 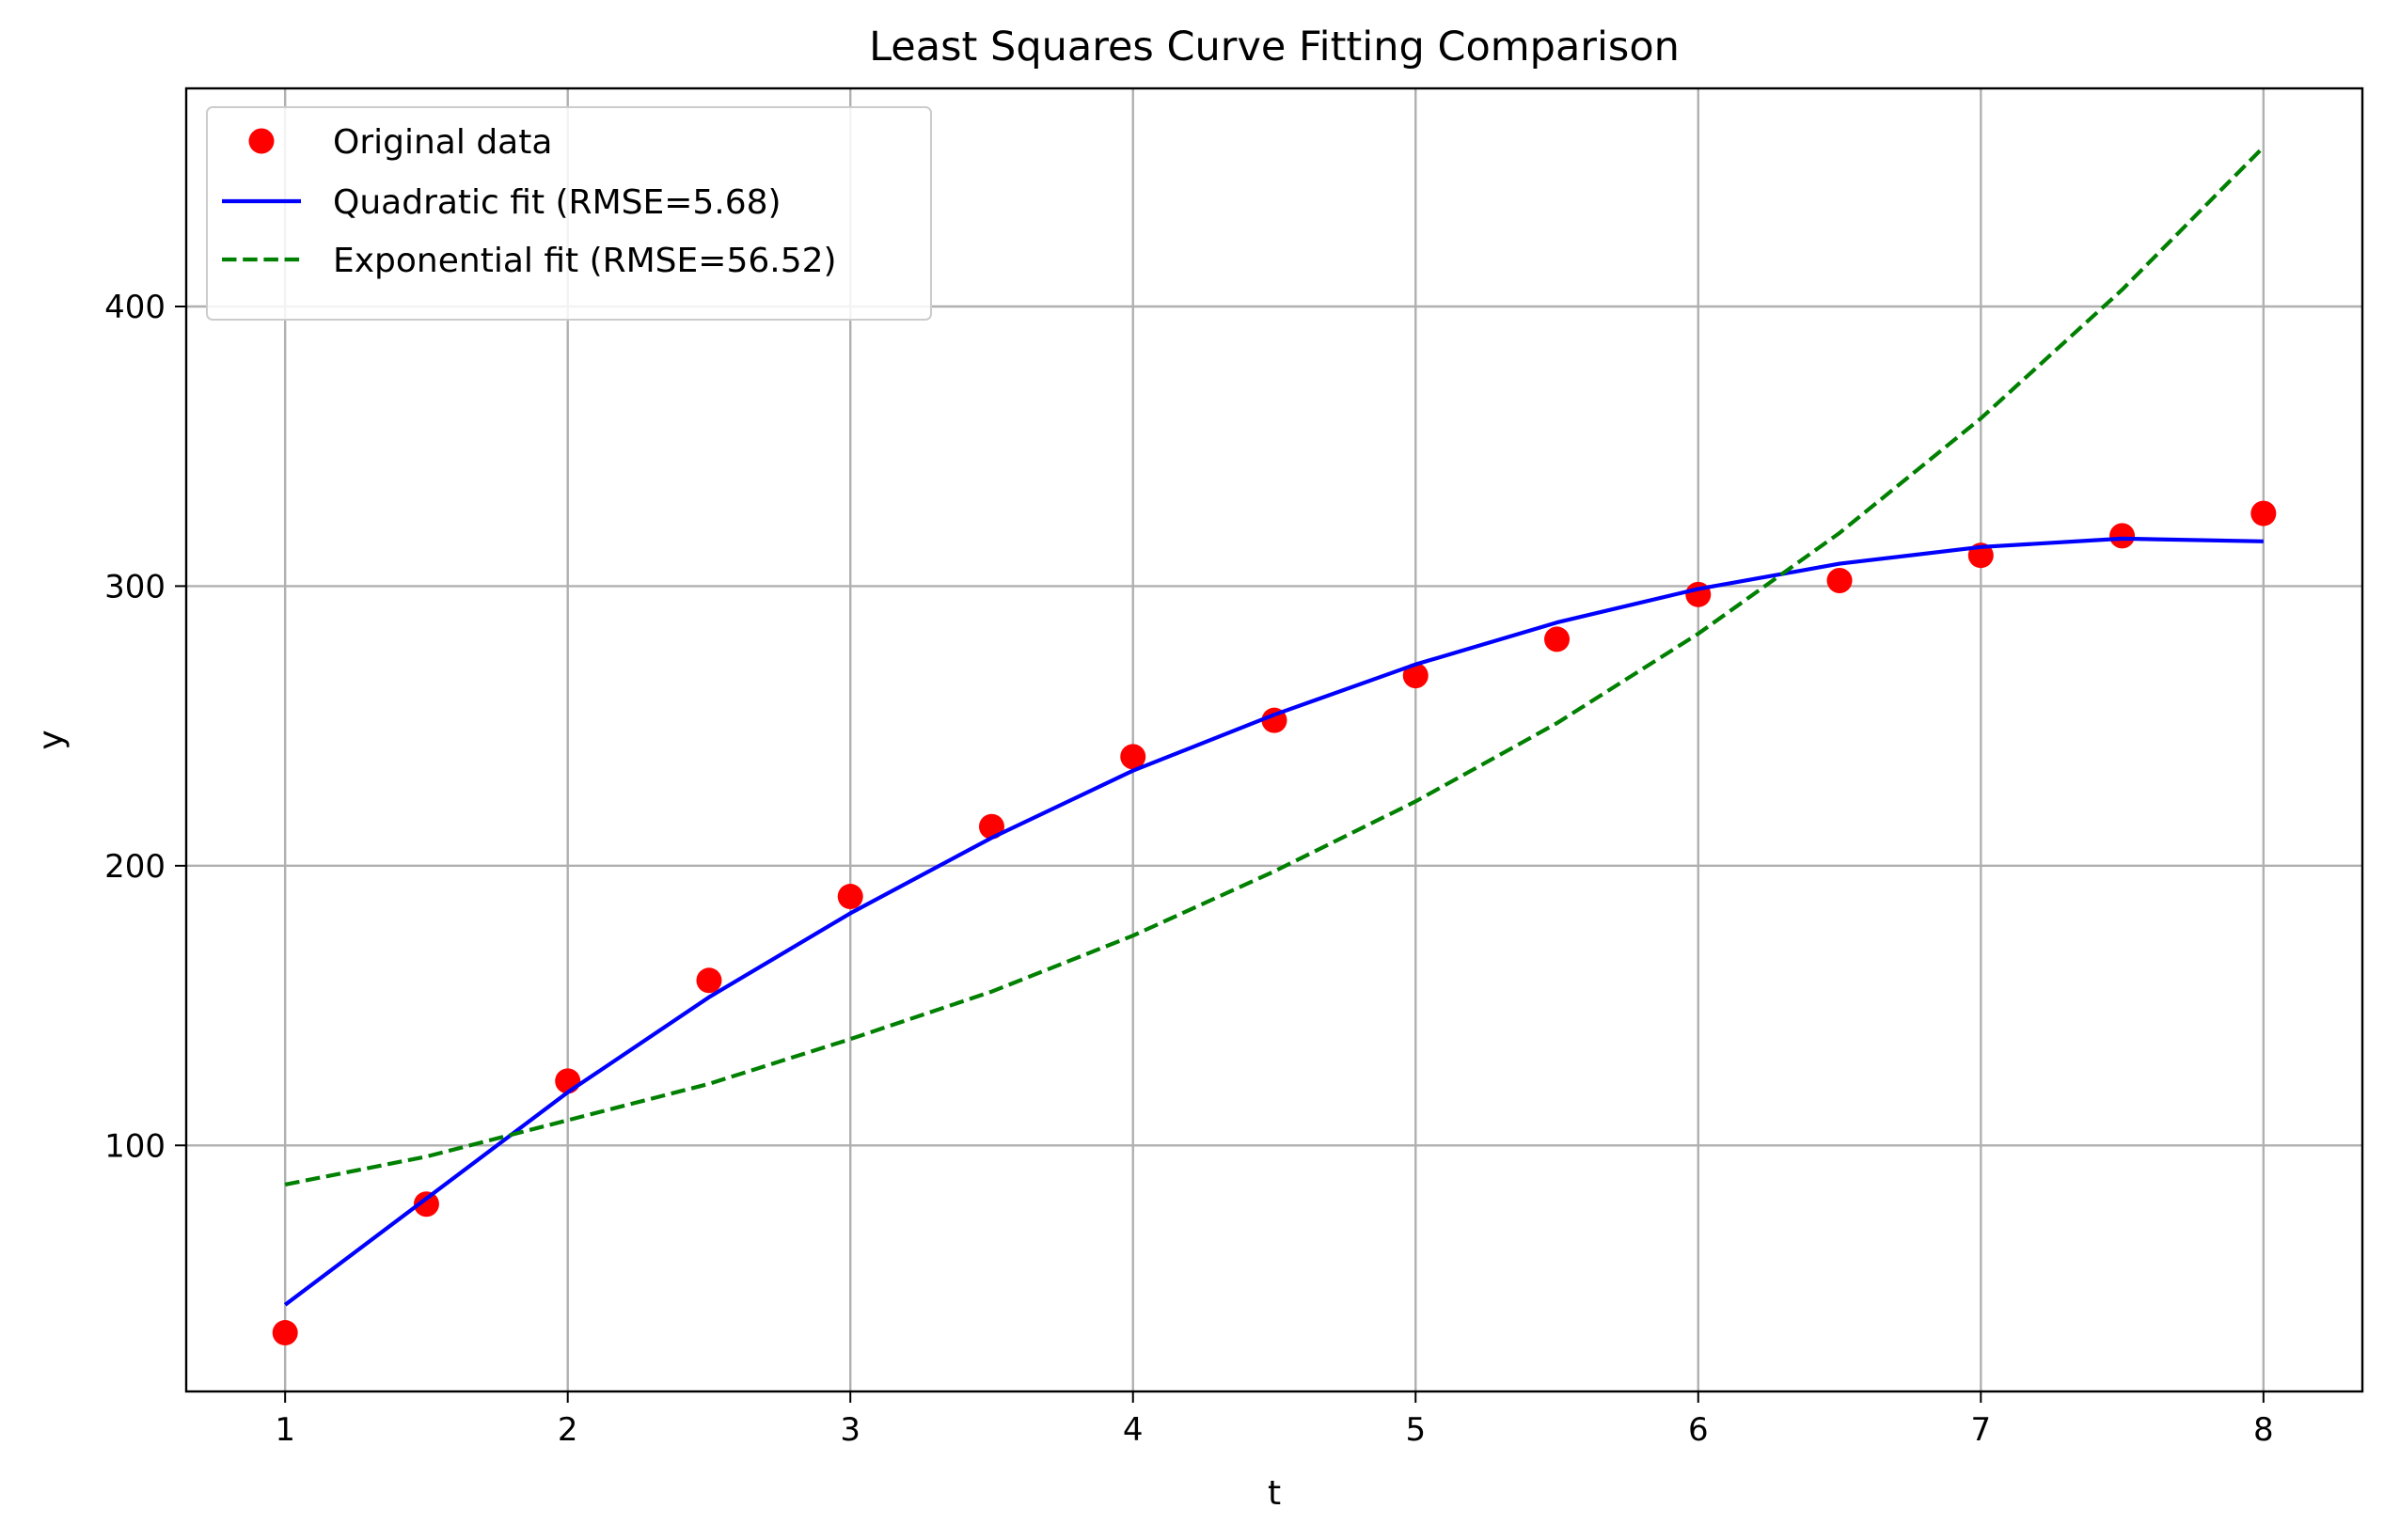 What do you see at coordinates (1274, 1494) in the screenshot?
I see `x-axis-title: t` at bounding box center [1274, 1494].